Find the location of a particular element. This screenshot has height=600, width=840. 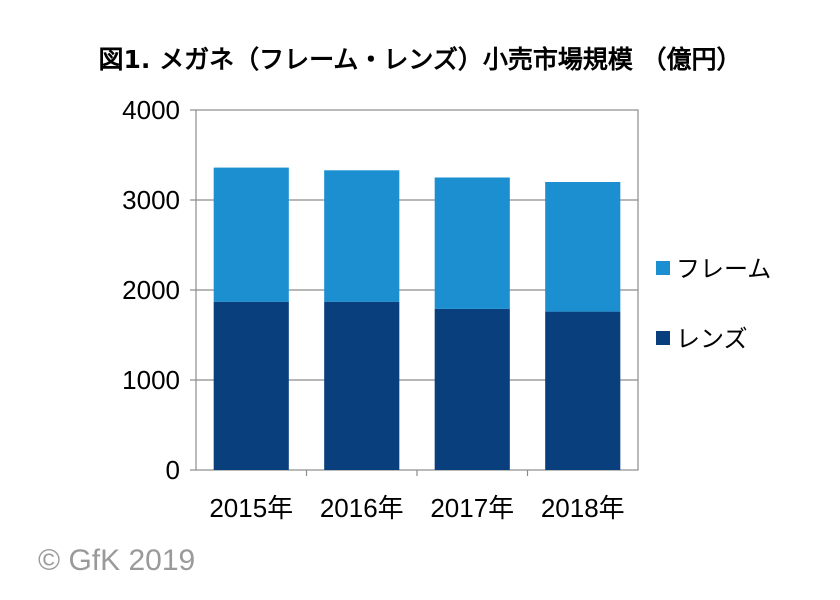

x-tick-label: 2016年 is located at coordinates (362, 508).